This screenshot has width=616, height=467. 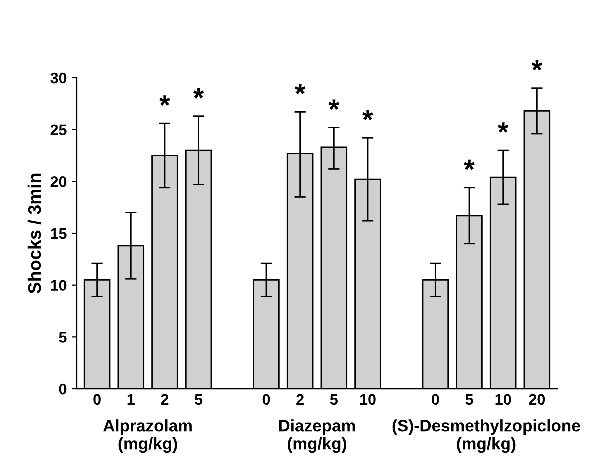 I want to click on x-tick-label: 20, so click(x=537, y=400).